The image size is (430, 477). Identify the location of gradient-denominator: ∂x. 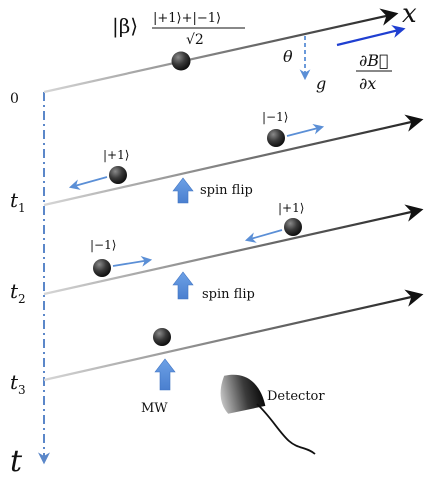
(367, 83).